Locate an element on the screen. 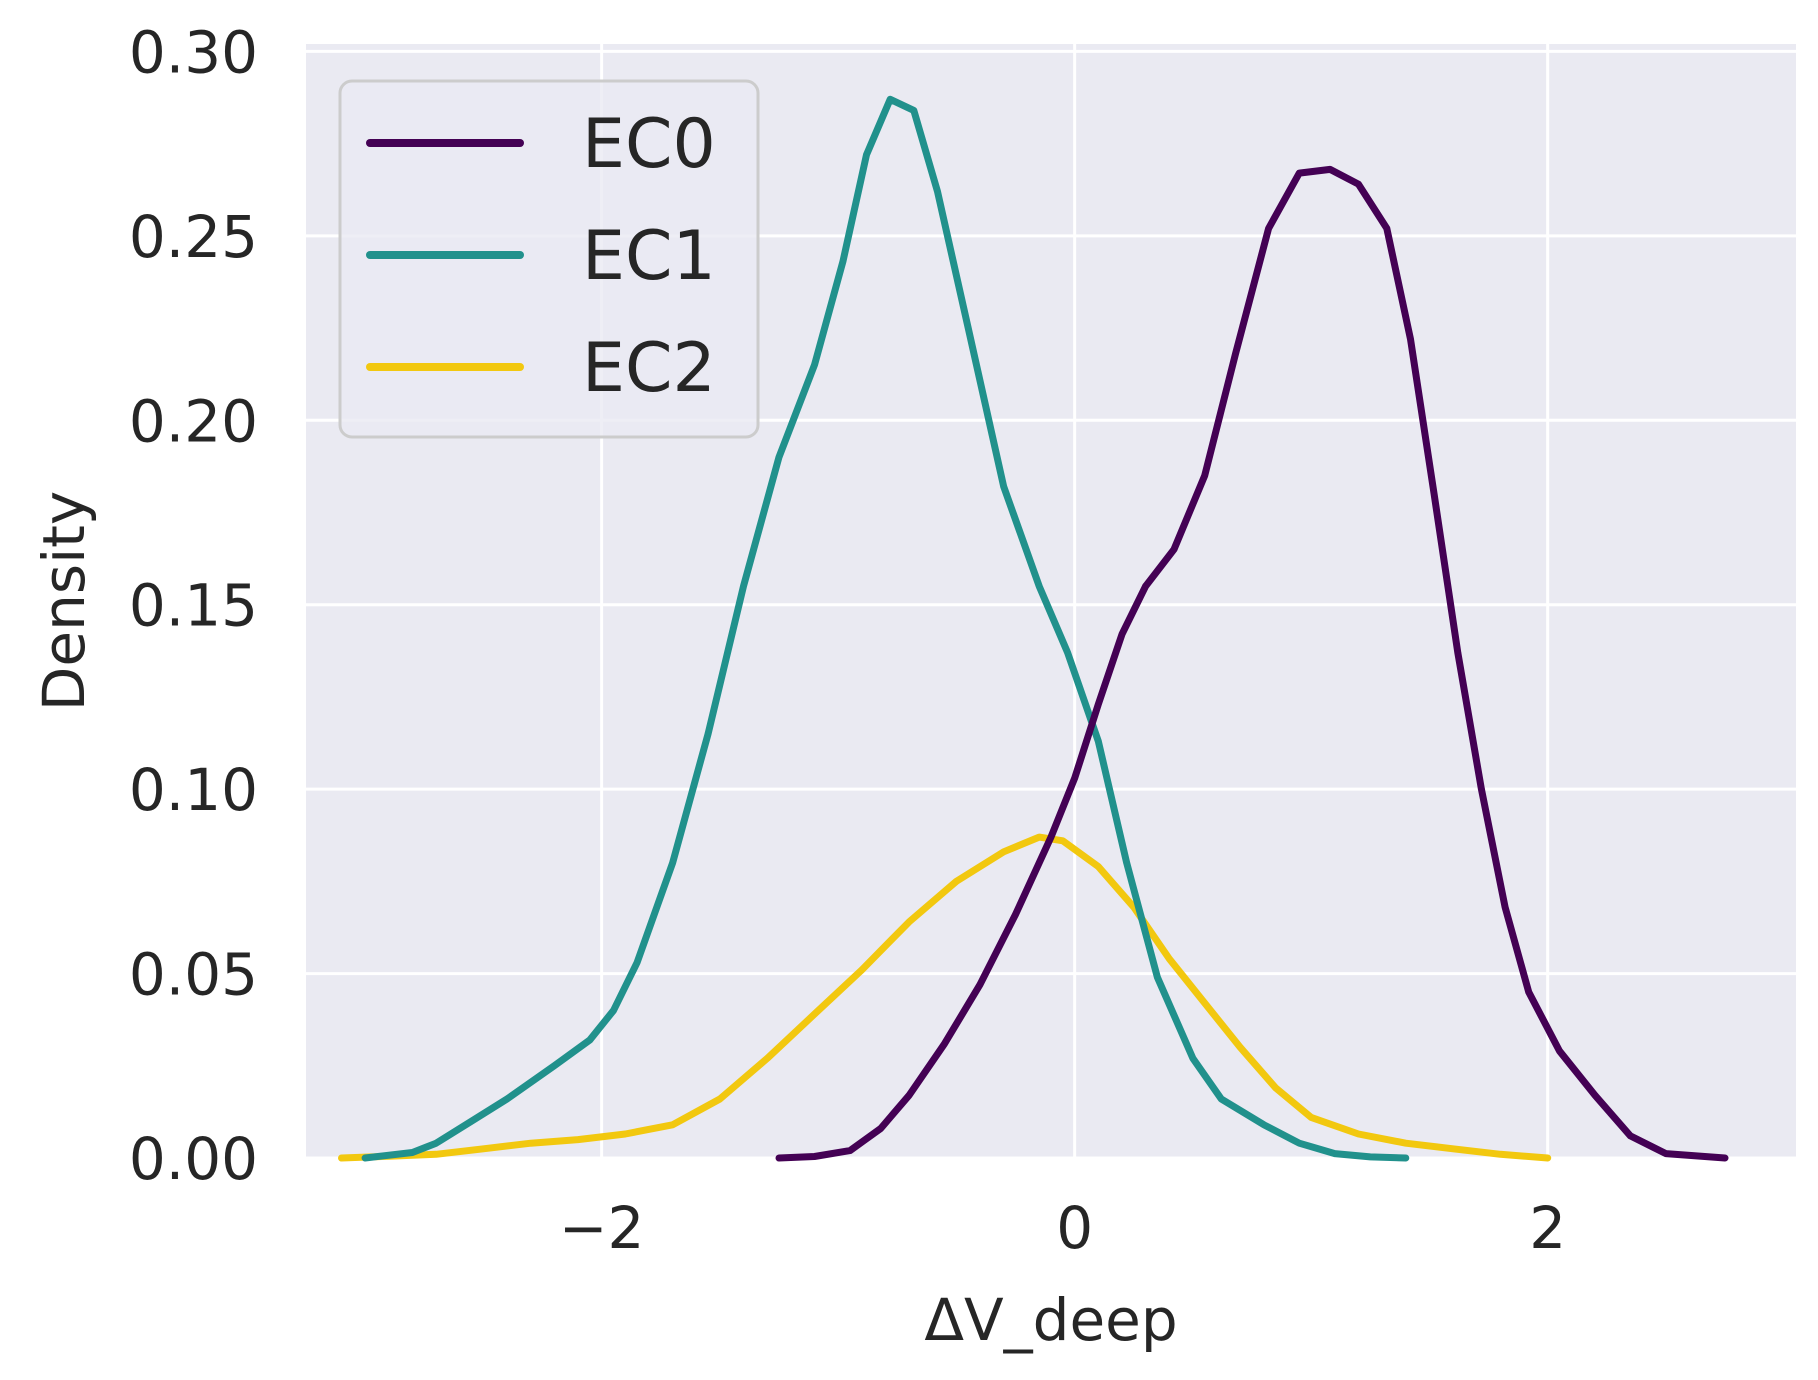  legend-label-ec0: EC0 is located at coordinates (649, 144).